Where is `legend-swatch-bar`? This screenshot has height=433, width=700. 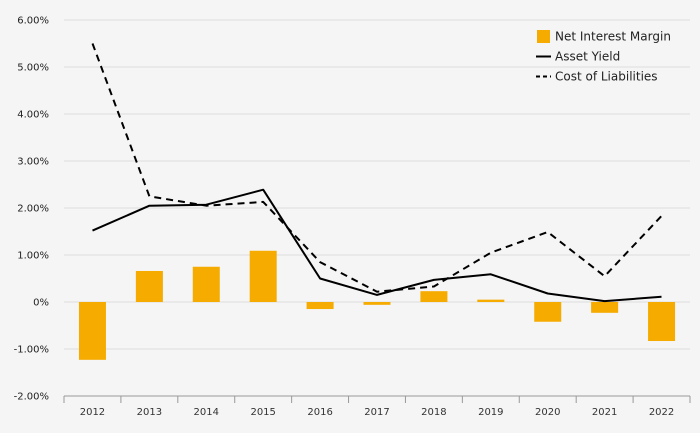
legend-swatch-bar is located at coordinates (543, 36).